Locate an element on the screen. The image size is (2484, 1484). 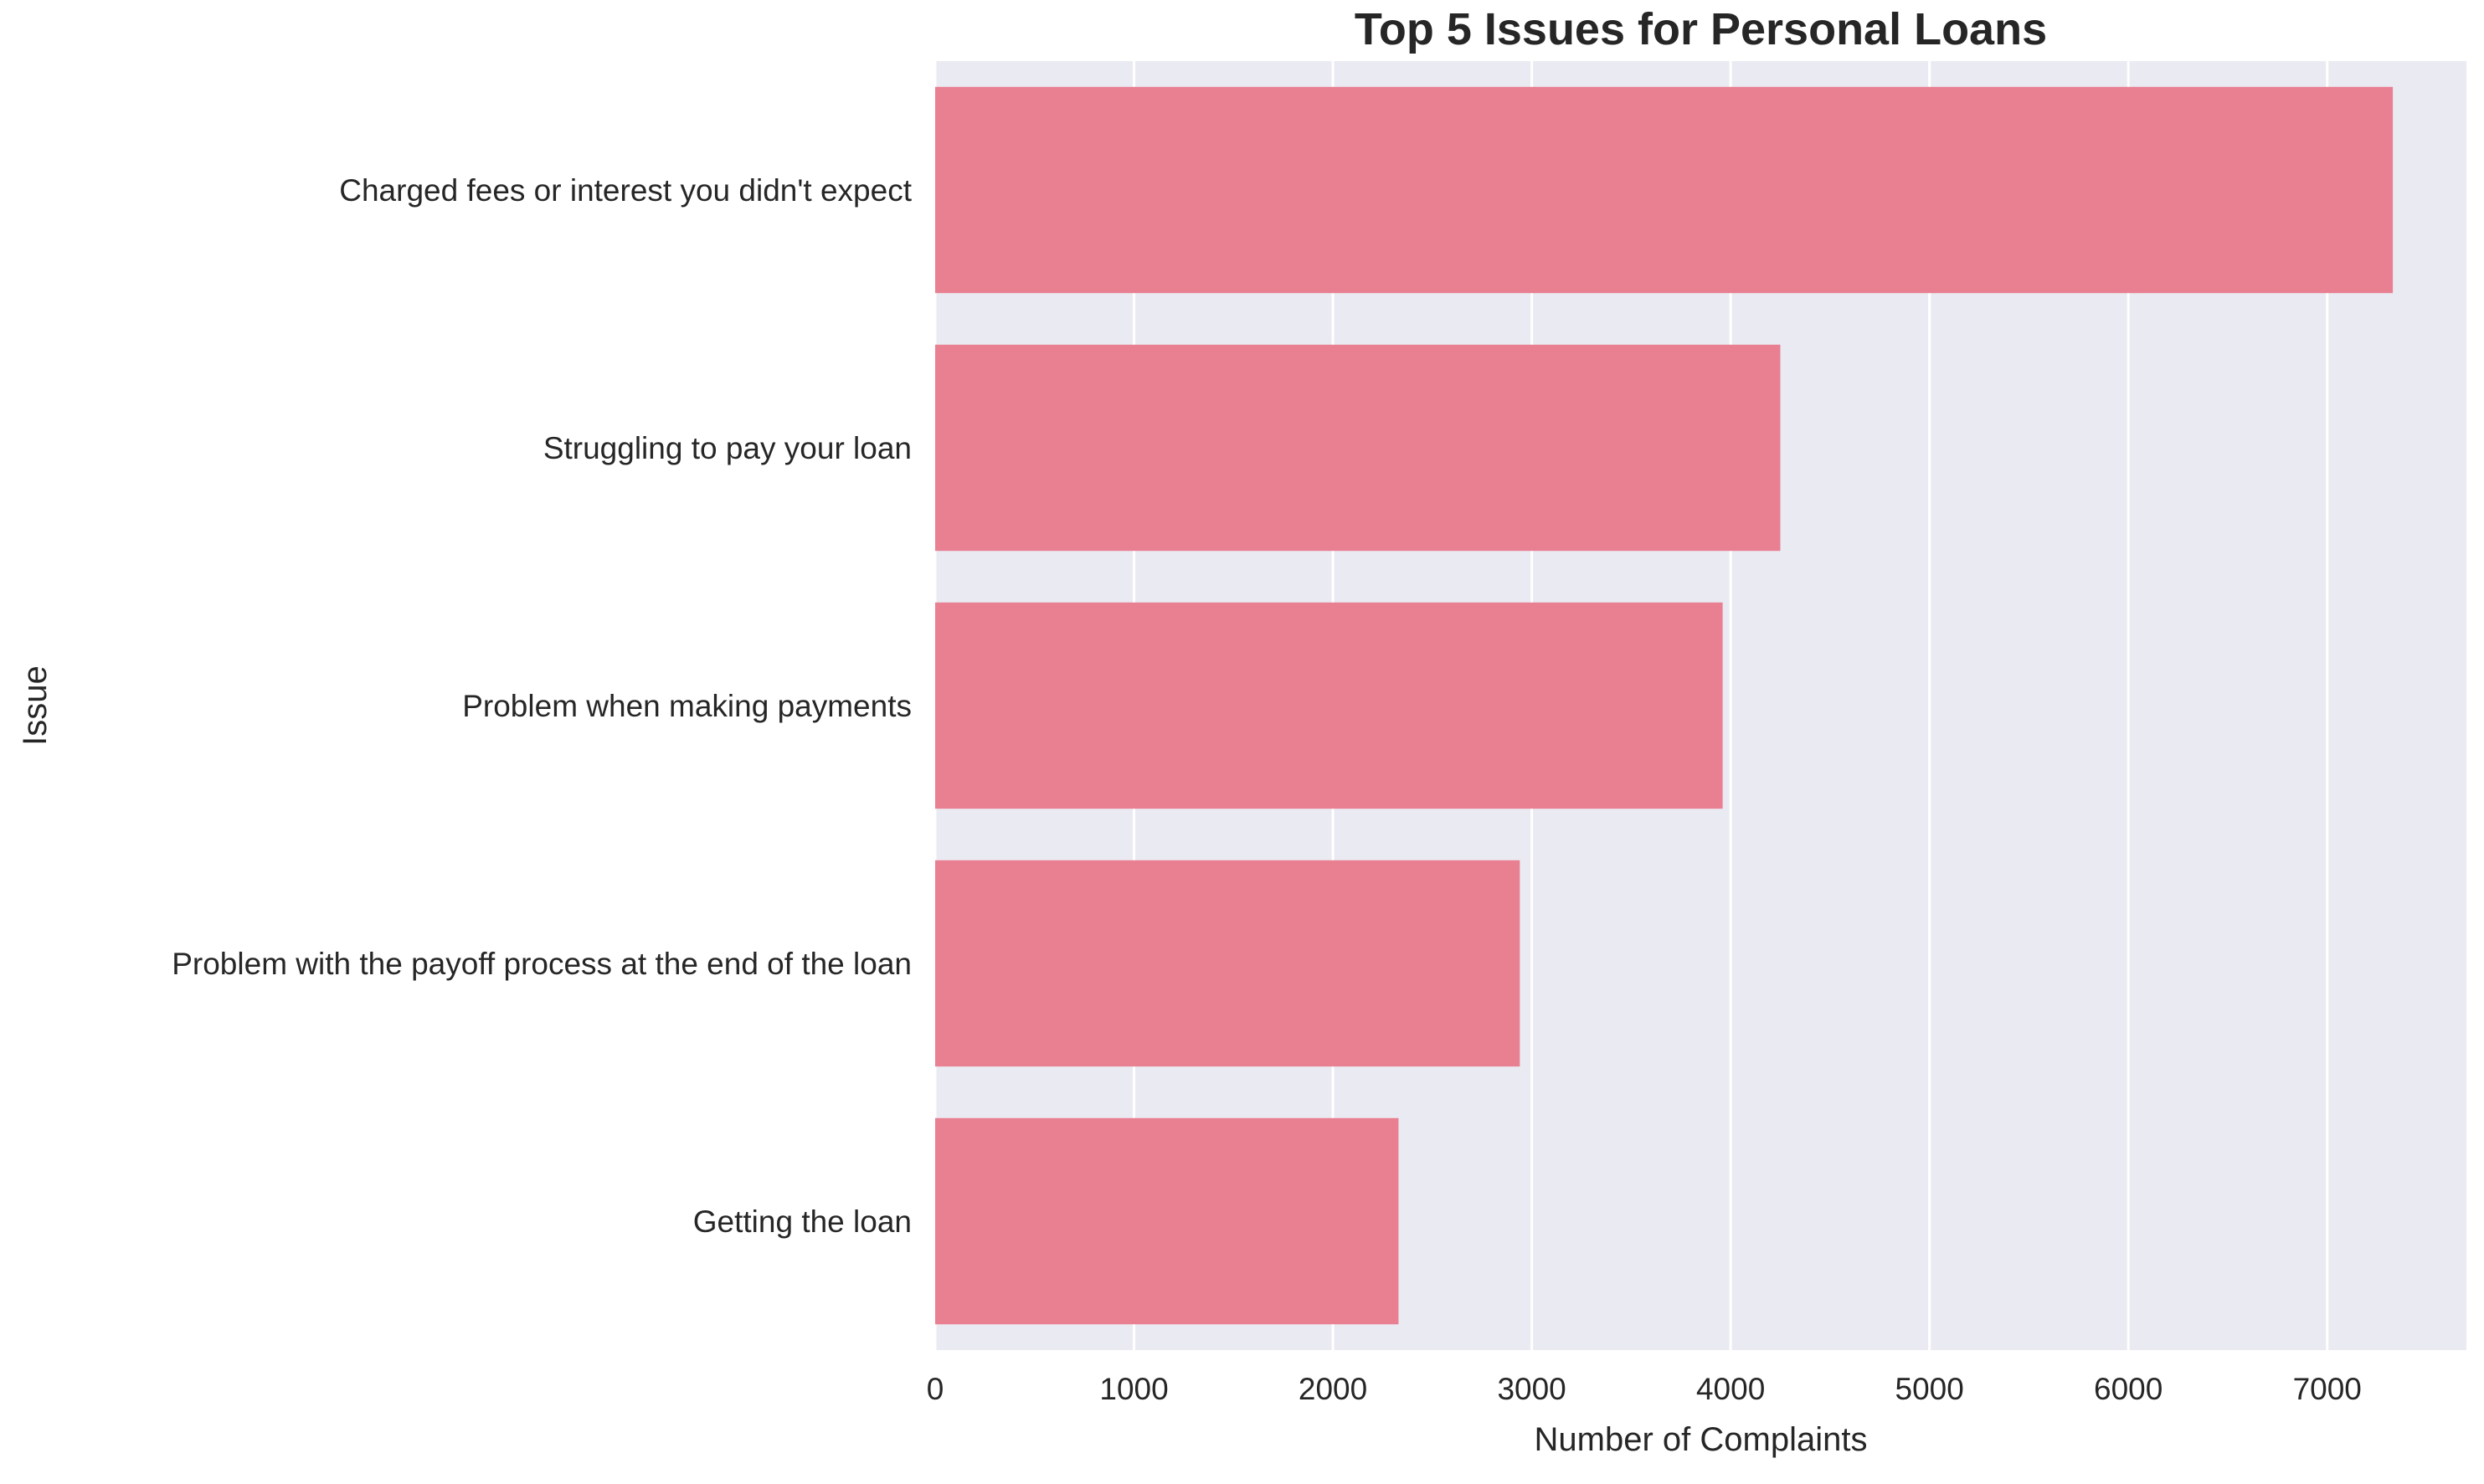
x-tick-label: 6000 is located at coordinates (2128, 1389).